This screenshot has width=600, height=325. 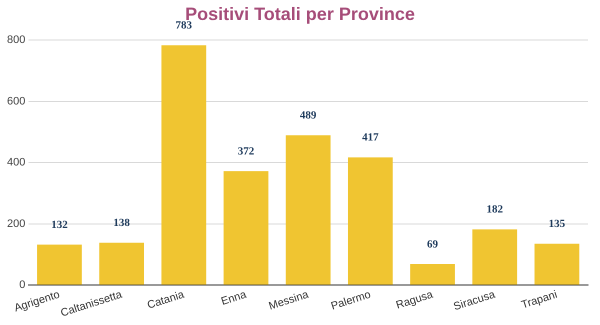 I want to click on y-tick-label: 0, so click(x=22, y=285).